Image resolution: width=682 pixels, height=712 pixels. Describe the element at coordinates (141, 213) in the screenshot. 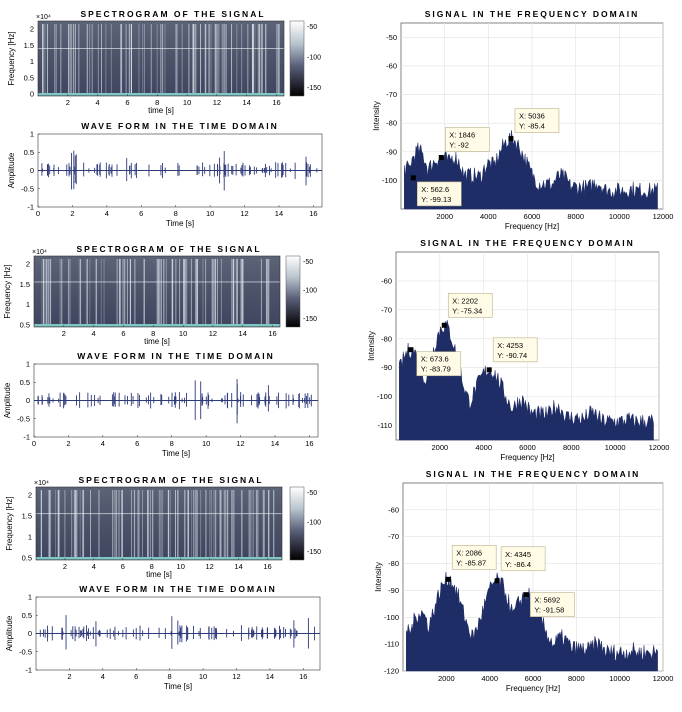

I see `waveform-xtick-label: 6` at that location.